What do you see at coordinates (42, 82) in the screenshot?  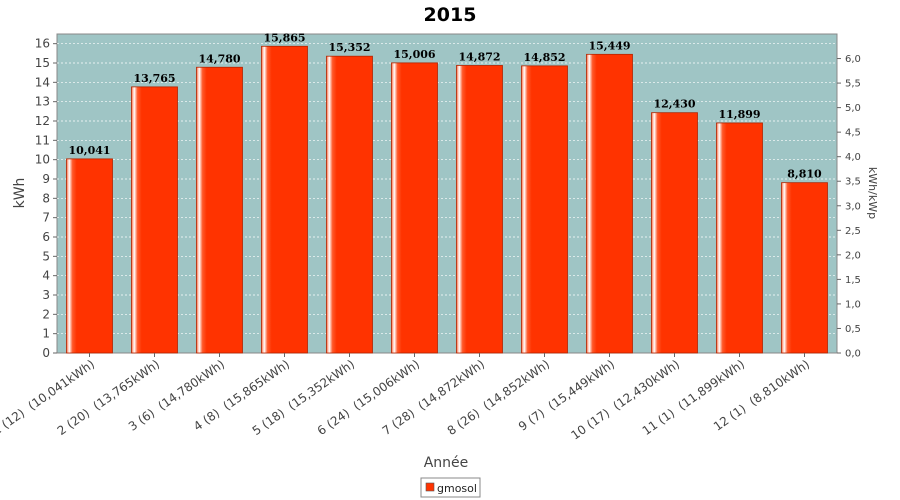 I see `y-tick-label: 14` at bounding box center [42, 82].